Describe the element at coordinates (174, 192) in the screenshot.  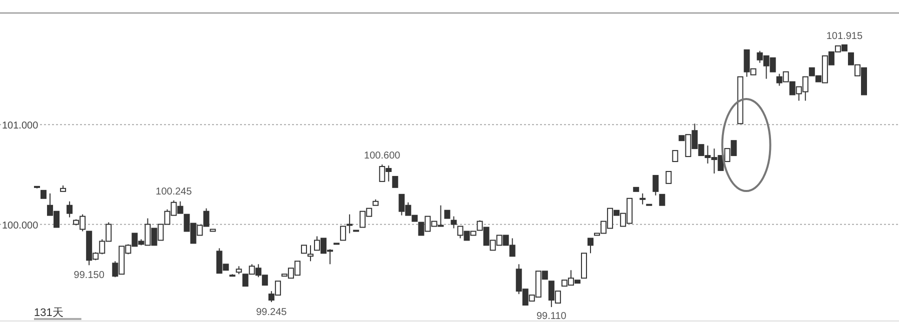
I see `annotation: 100.245` at that location.